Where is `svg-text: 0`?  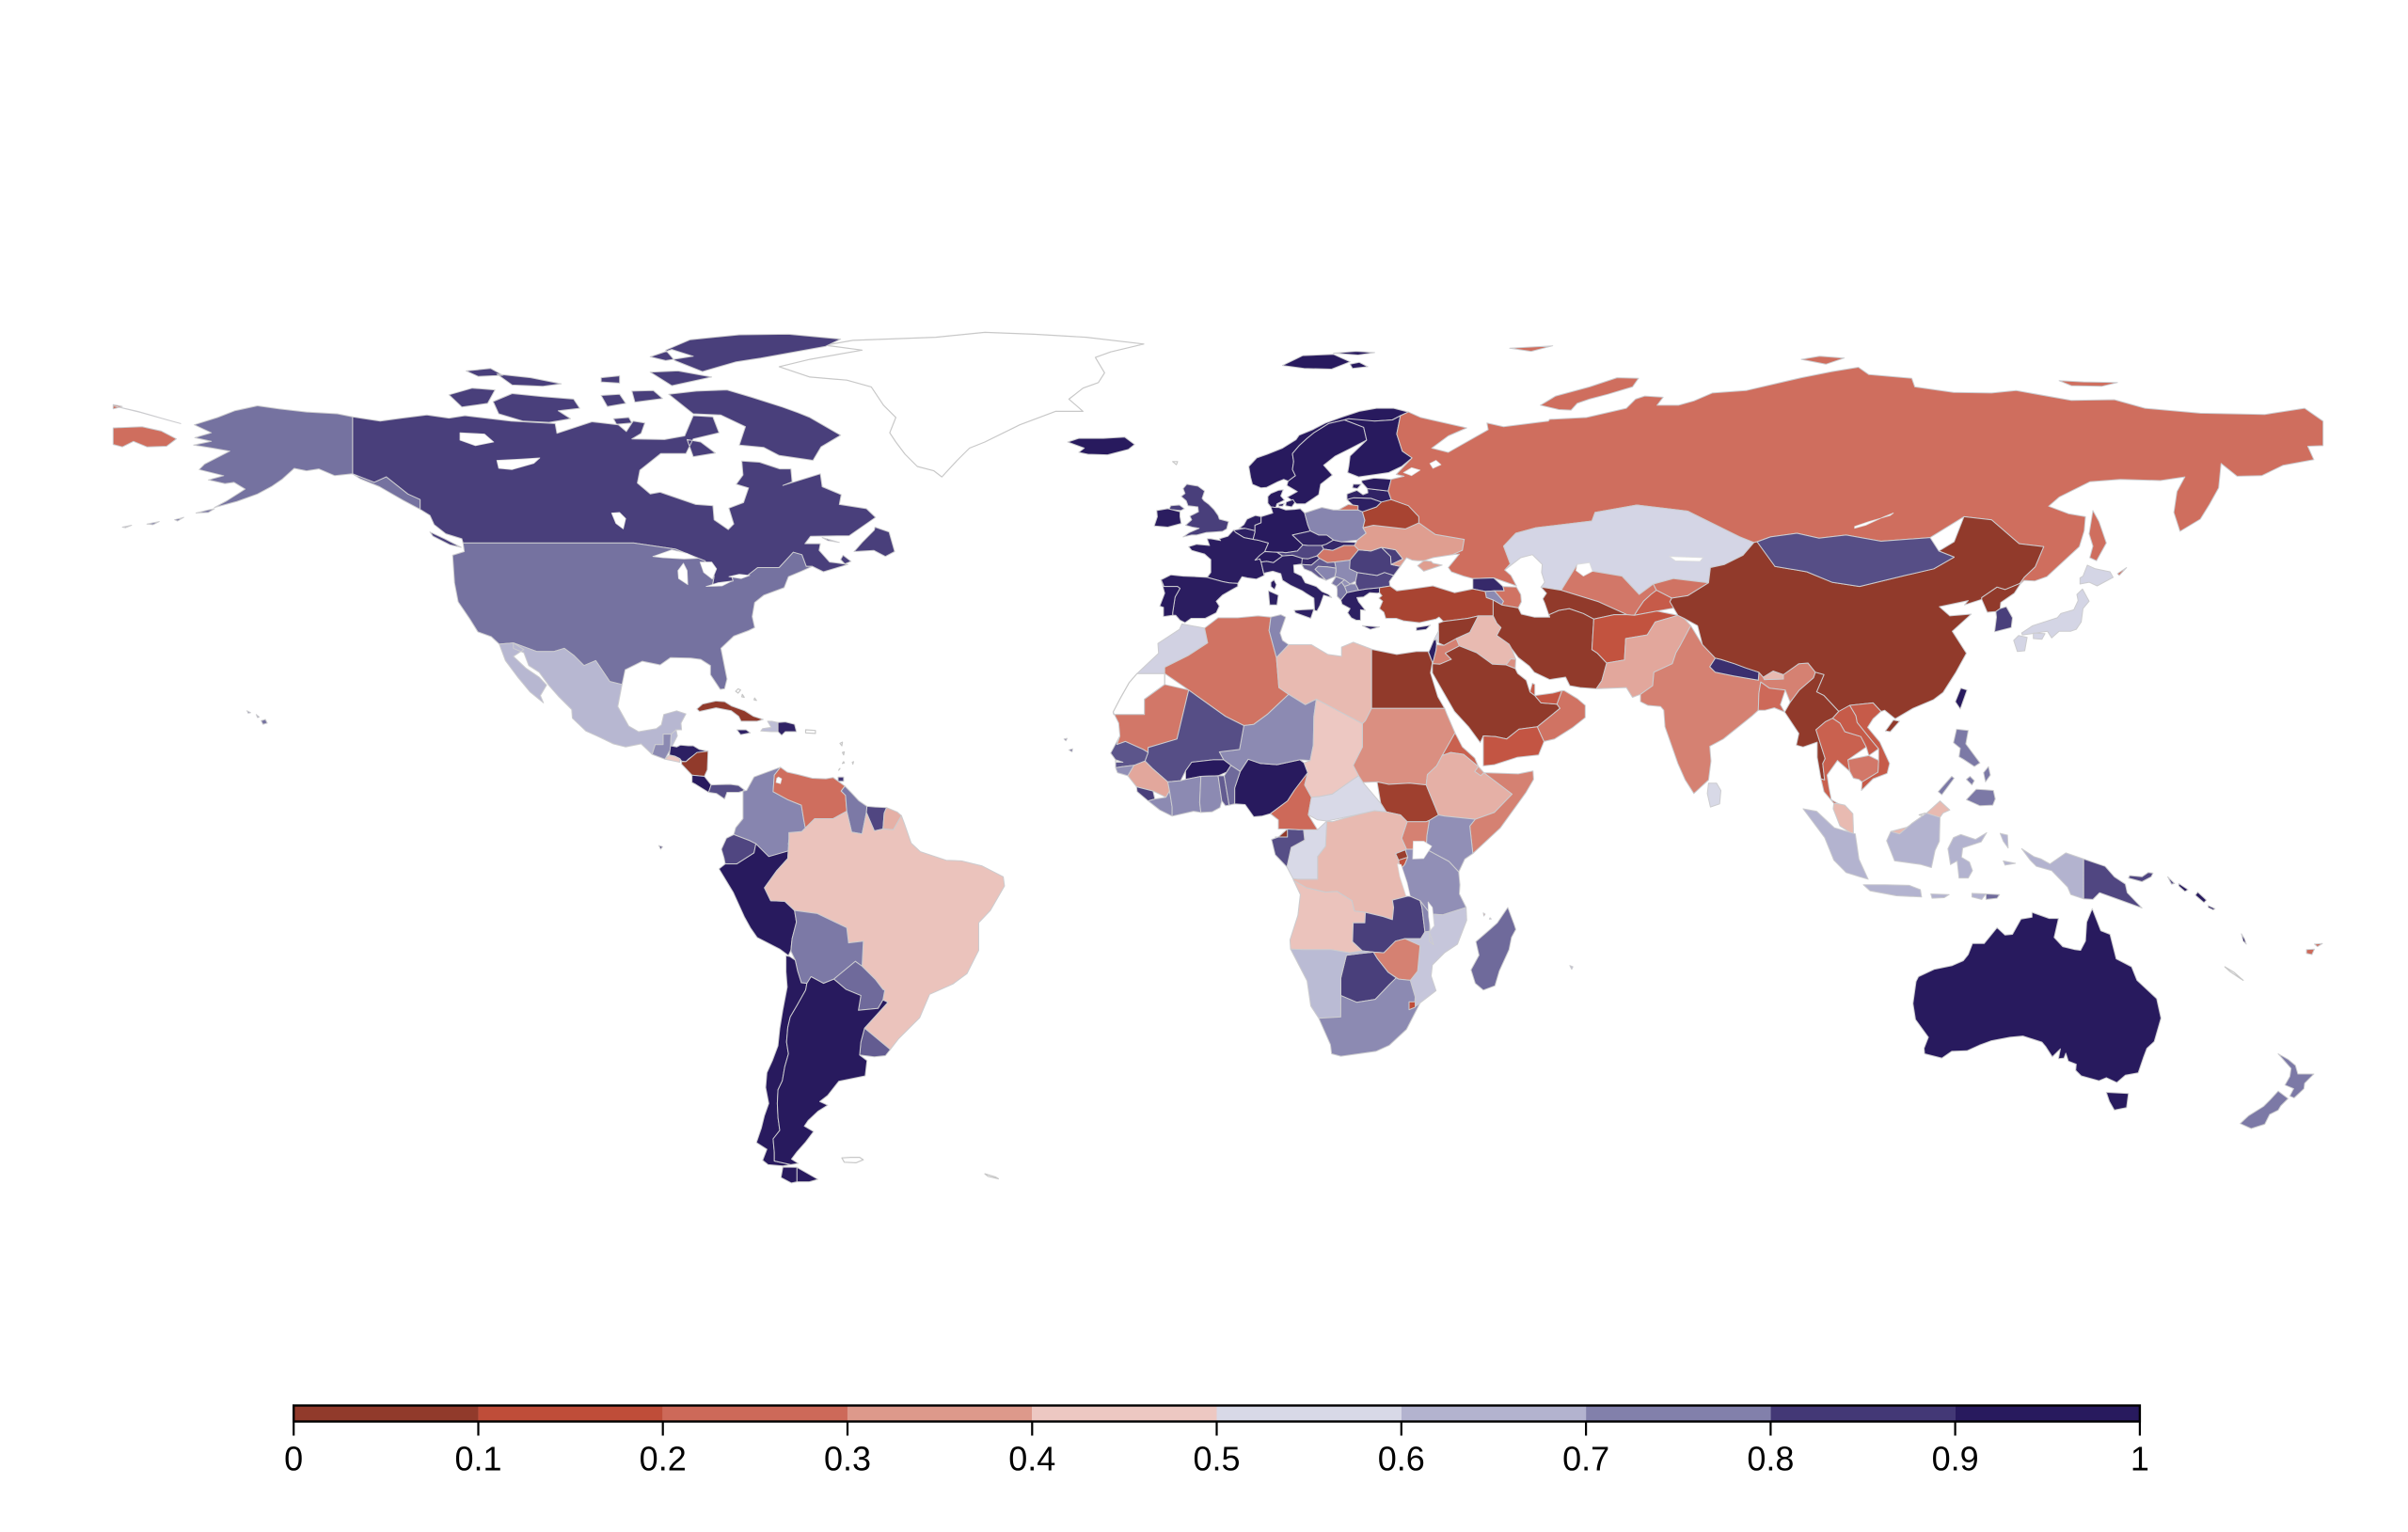
svg-text: 0 is located at coordinates (294, 1459).